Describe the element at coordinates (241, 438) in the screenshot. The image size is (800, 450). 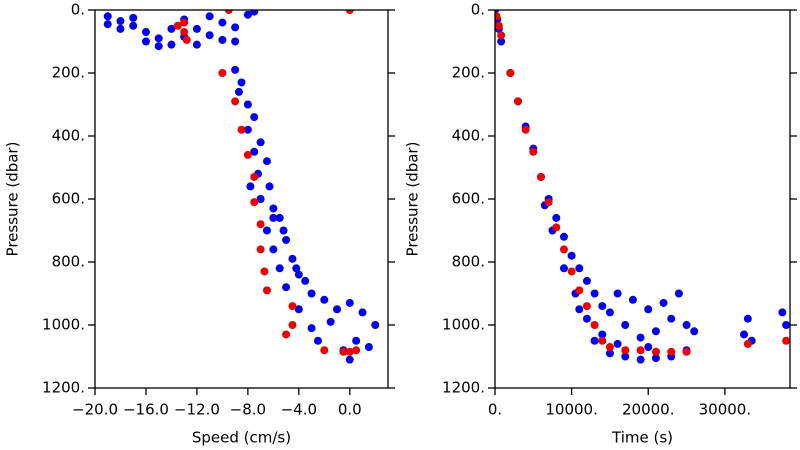
I see `x-axis-label: Speed (cm/s)` at that location.